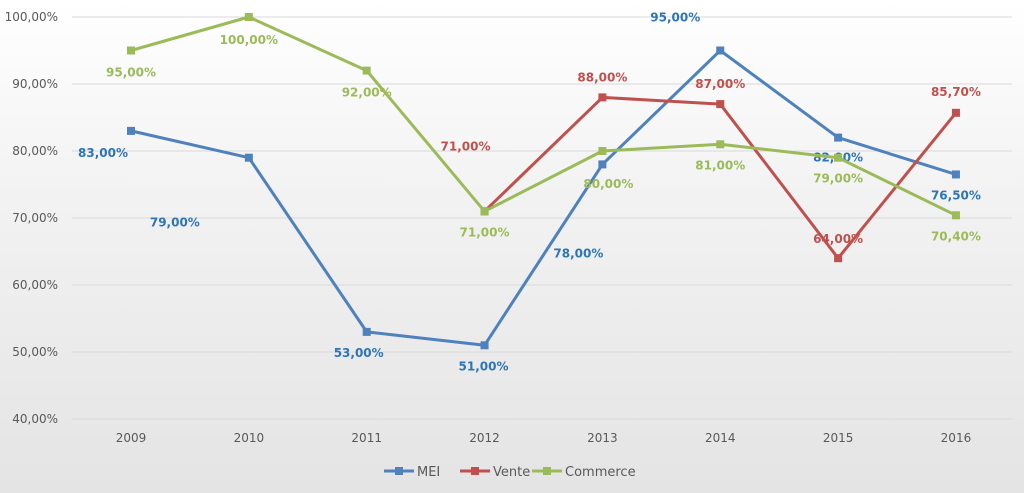  I want to click on data-label-mei: 51,00%, so click(484, 366).